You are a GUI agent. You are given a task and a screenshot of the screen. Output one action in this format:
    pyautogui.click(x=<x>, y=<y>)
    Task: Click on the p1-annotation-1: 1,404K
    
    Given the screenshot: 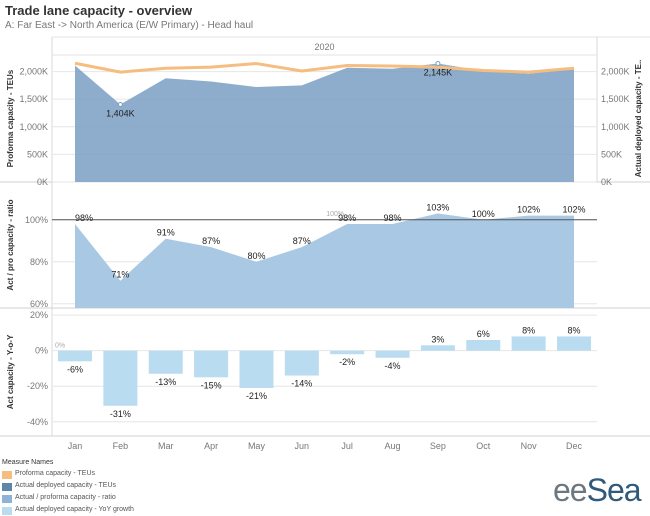 What is the action you would take?
    pyautogui.click(x=120, y=113)
    